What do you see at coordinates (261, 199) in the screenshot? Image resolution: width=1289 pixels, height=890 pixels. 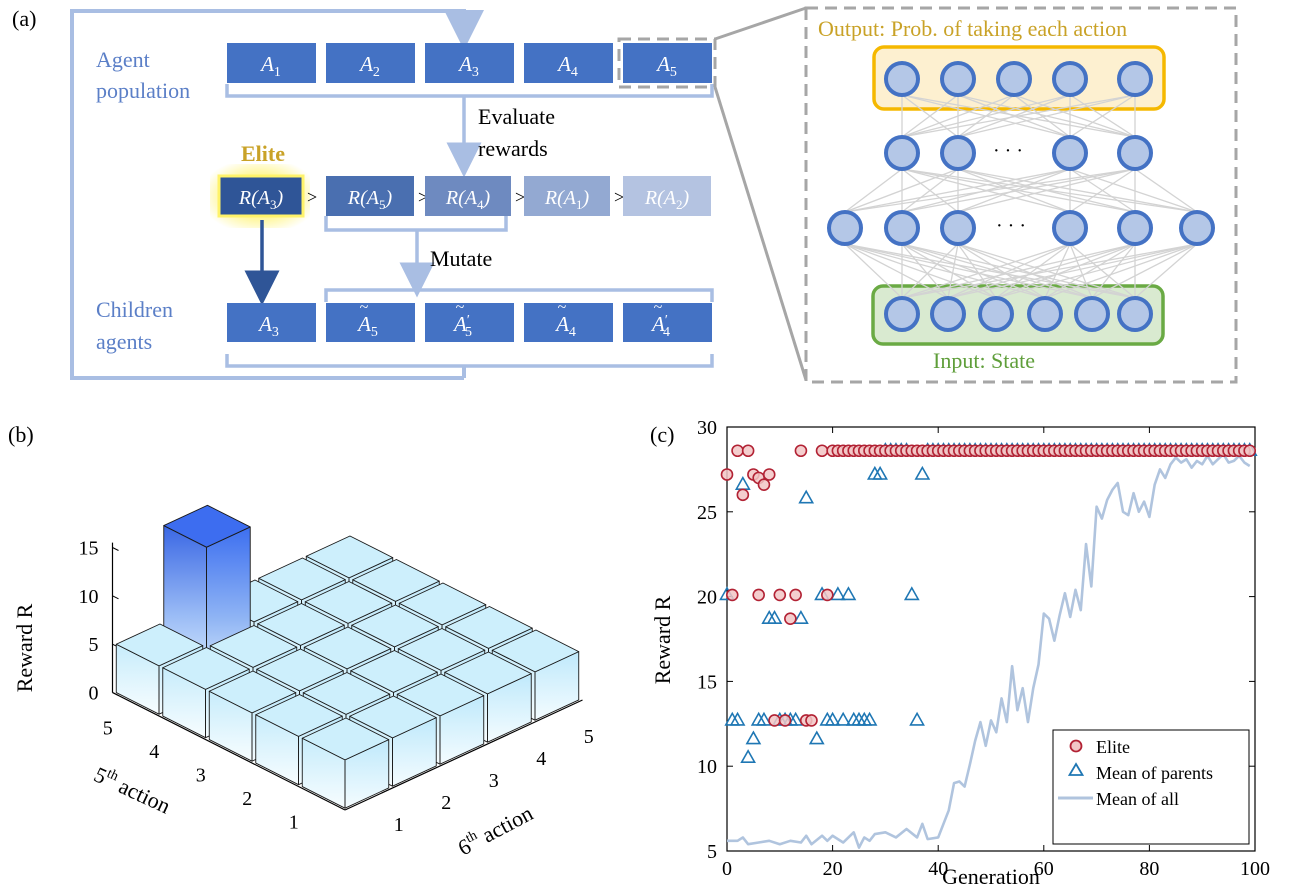 I see `reward-label: R(A3)` at bounding box center [261, 199].